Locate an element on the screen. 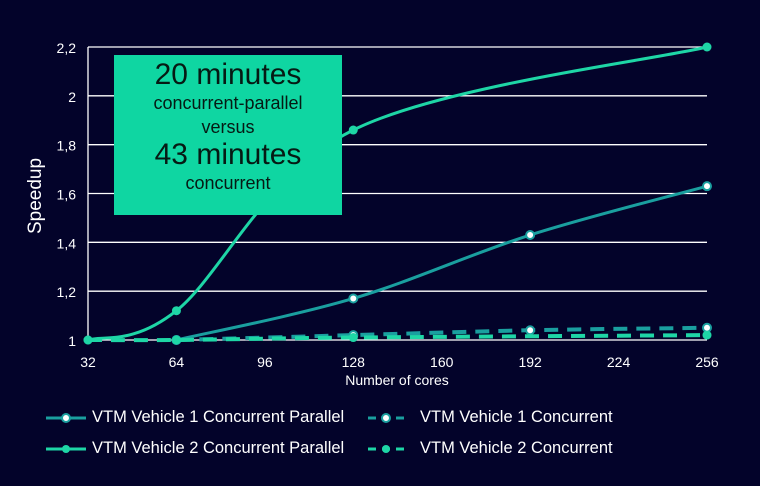 This screenshot has width=760, height=486. callout-line-1: 20 minutes is located at coordinates (228, 74).